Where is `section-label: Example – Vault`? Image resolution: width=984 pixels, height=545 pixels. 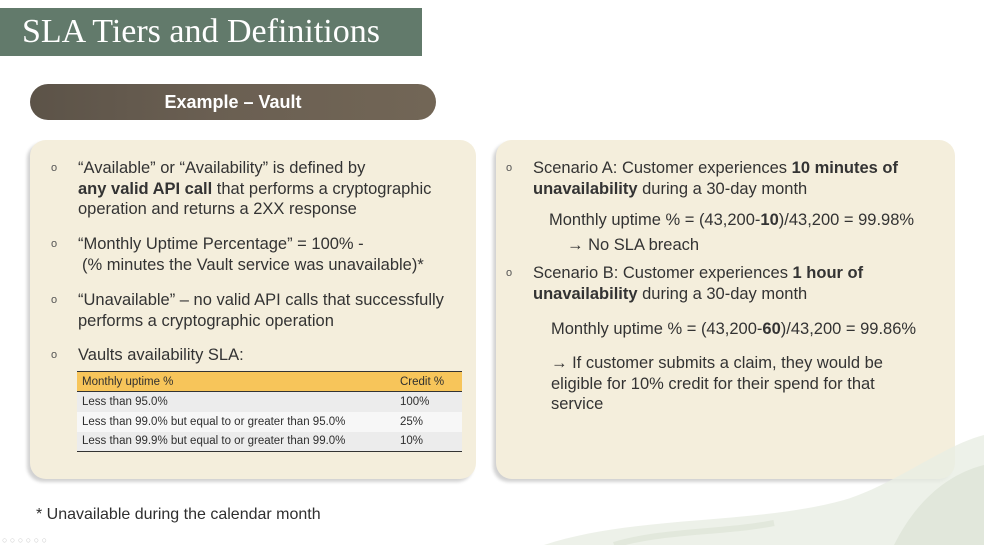
section-label: Example – Vault is located at coordinates (233, 102).